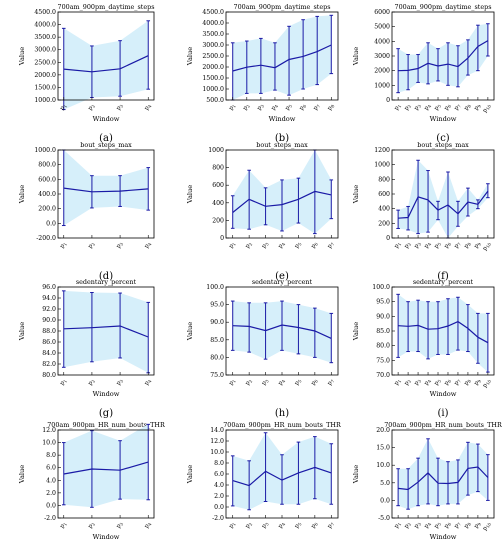 The image size is (503, 550). Describe the element at coordinates (282, 145) in the screenshot. I see `chart-title: bout_steps_max` at that location.